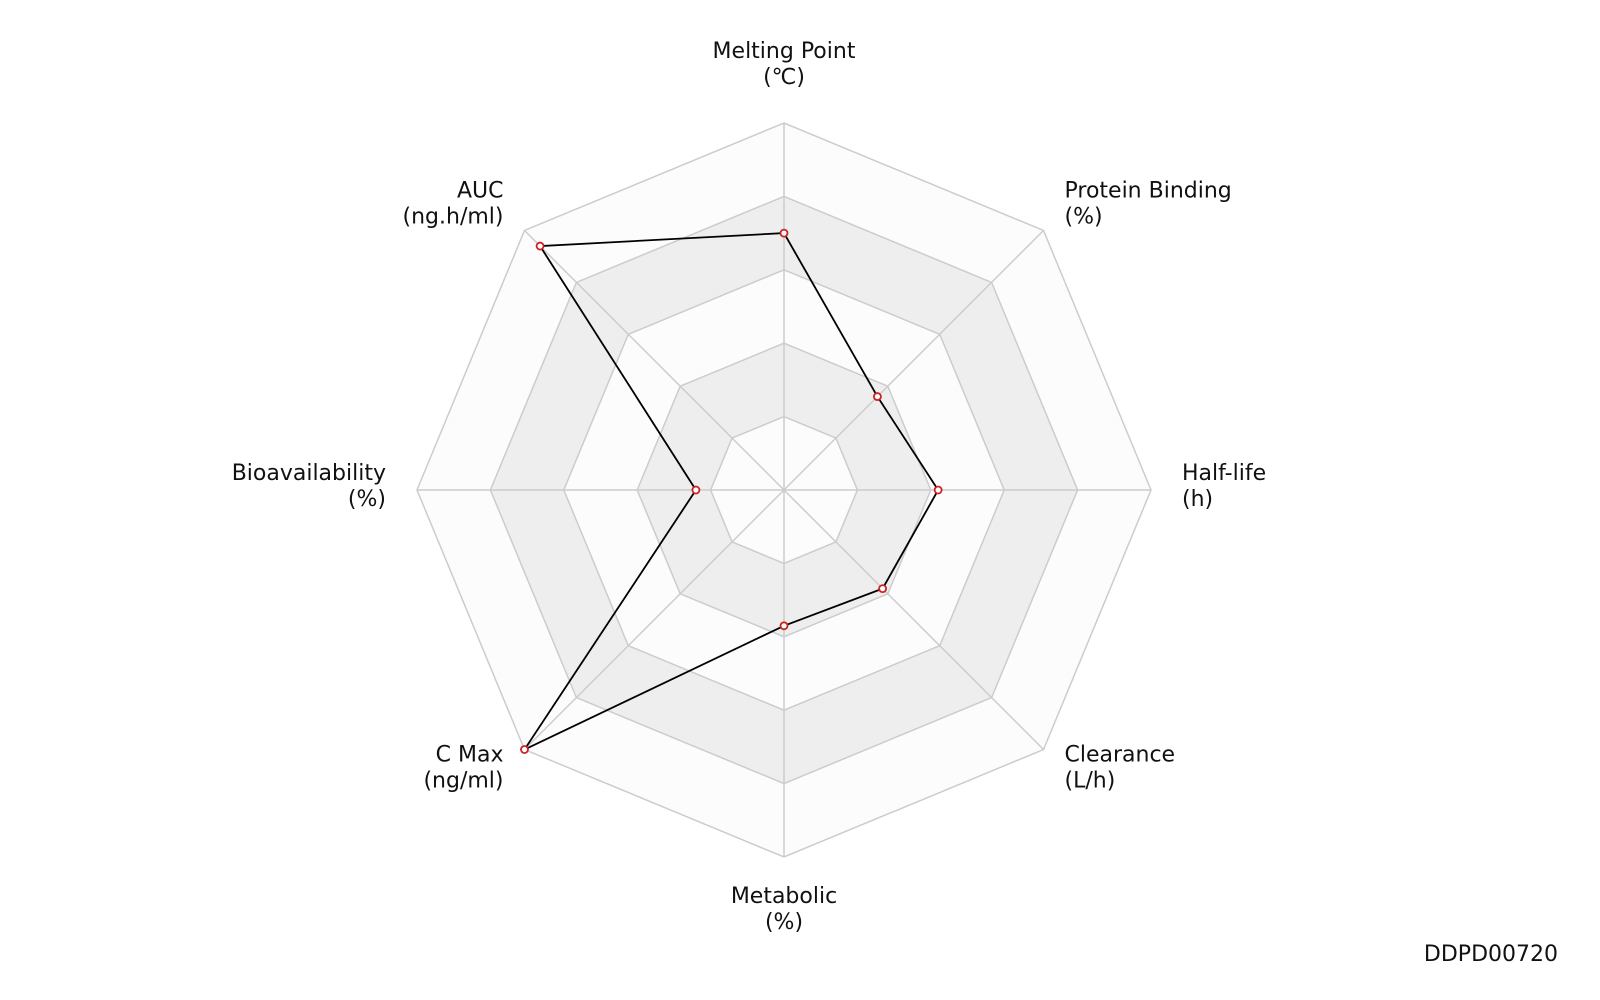  Describe the element at coordinates (309, 473) in the screenshot. I see `axis-label: Bioavailability` at that location.